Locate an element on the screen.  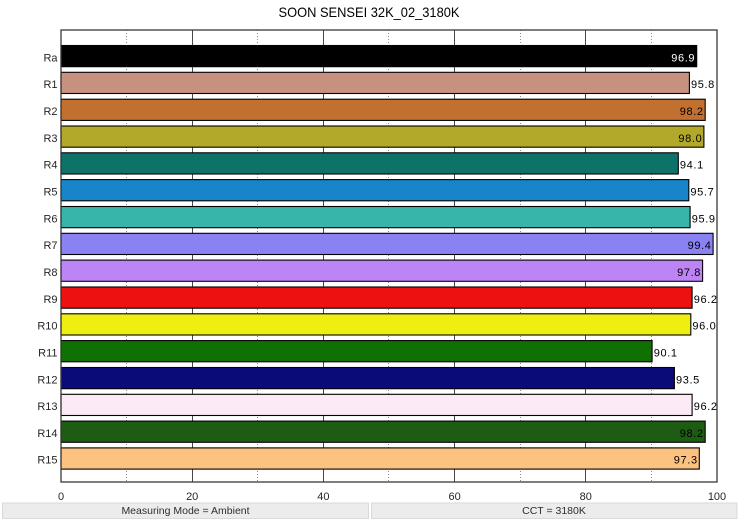
svg-text: R14 is located at coordinates (47, 434).